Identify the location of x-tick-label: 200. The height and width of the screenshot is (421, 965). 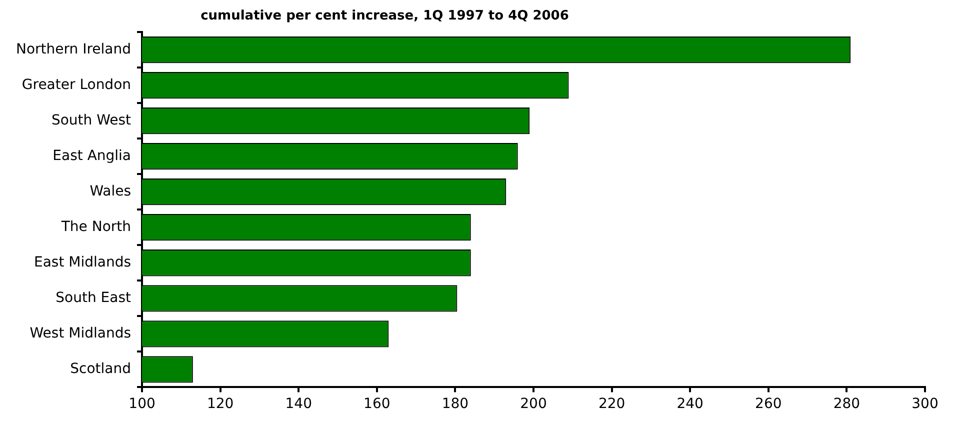
(533, 404).